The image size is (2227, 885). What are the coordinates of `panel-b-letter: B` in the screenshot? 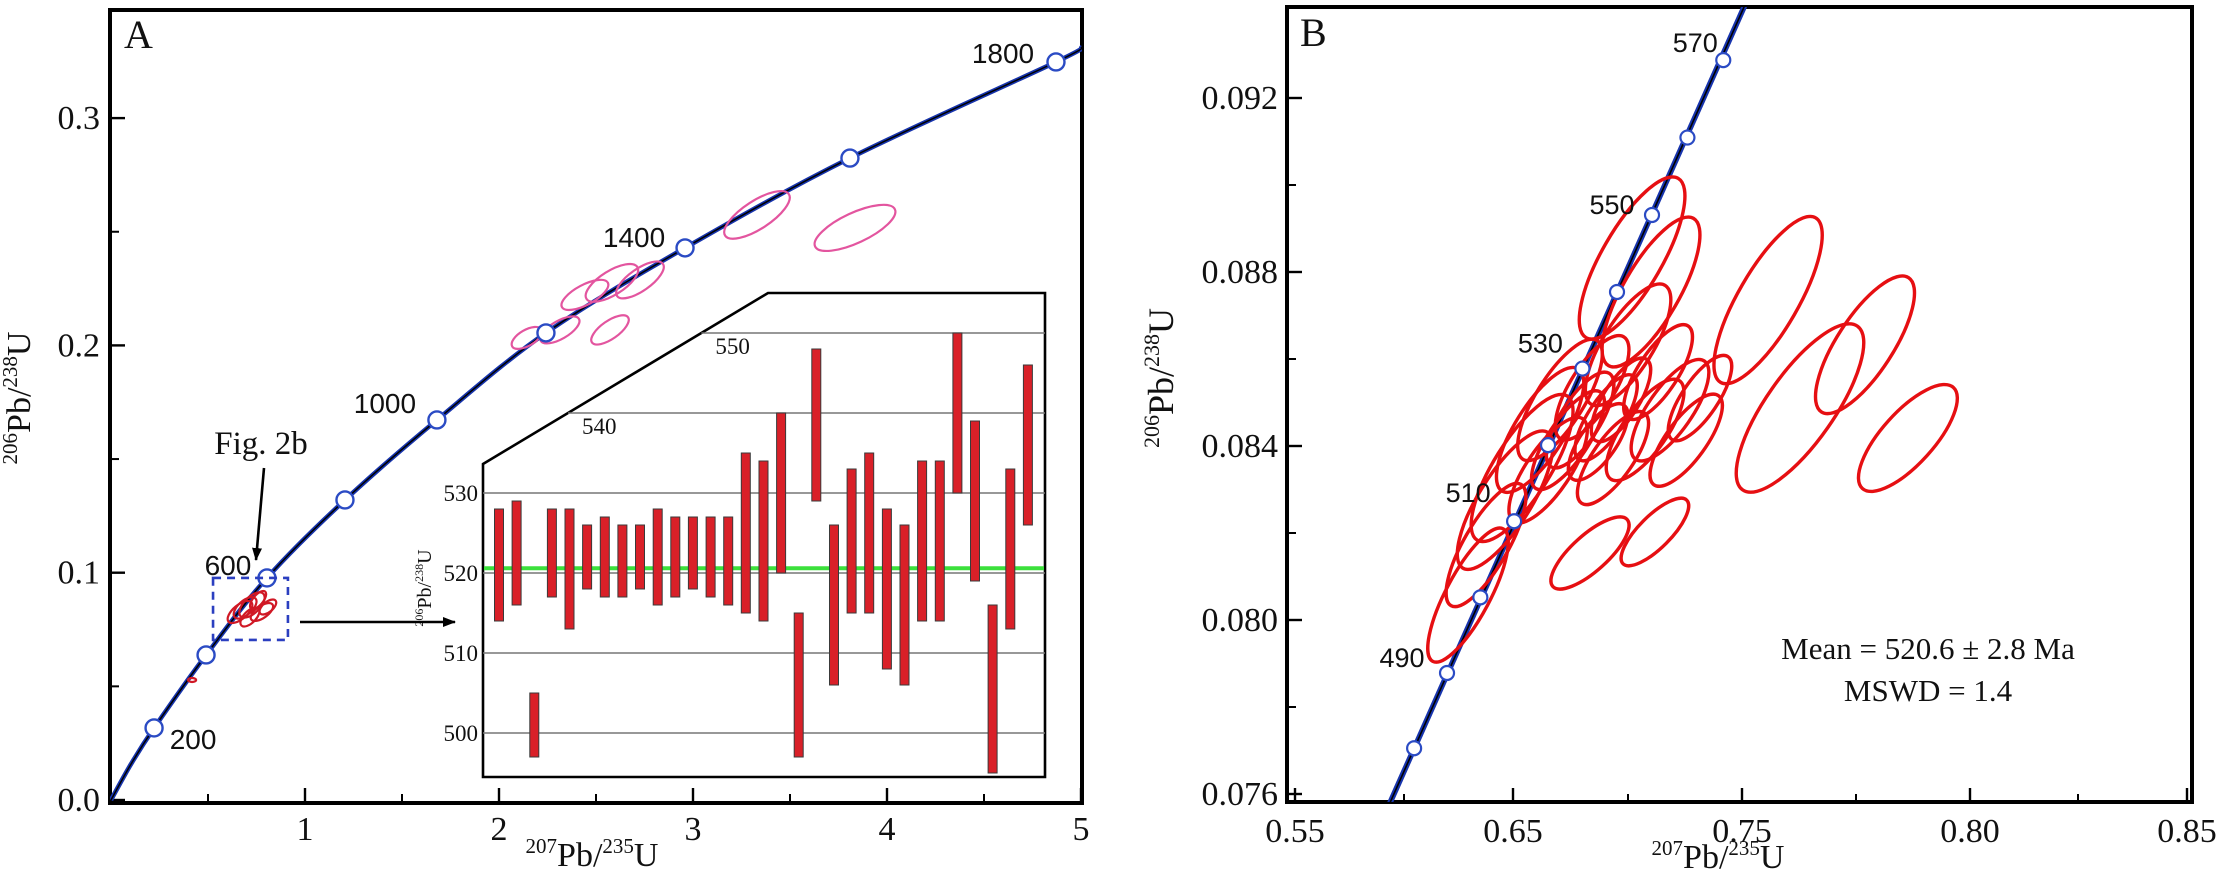 It's located at (1313, 32).